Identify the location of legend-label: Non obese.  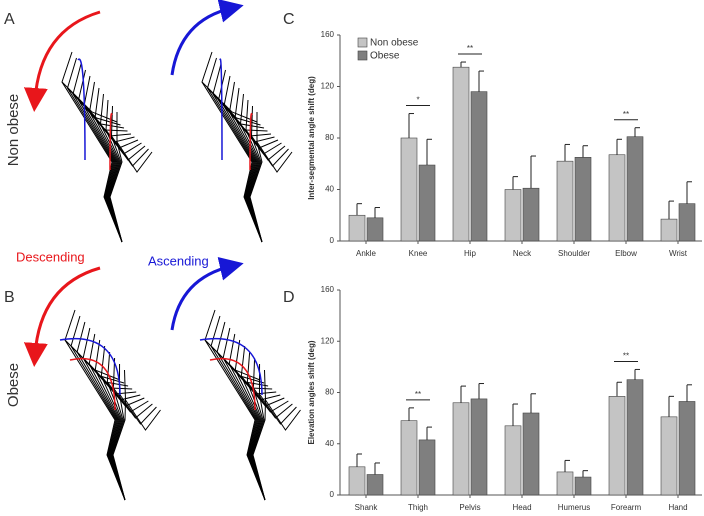
(394, 43).